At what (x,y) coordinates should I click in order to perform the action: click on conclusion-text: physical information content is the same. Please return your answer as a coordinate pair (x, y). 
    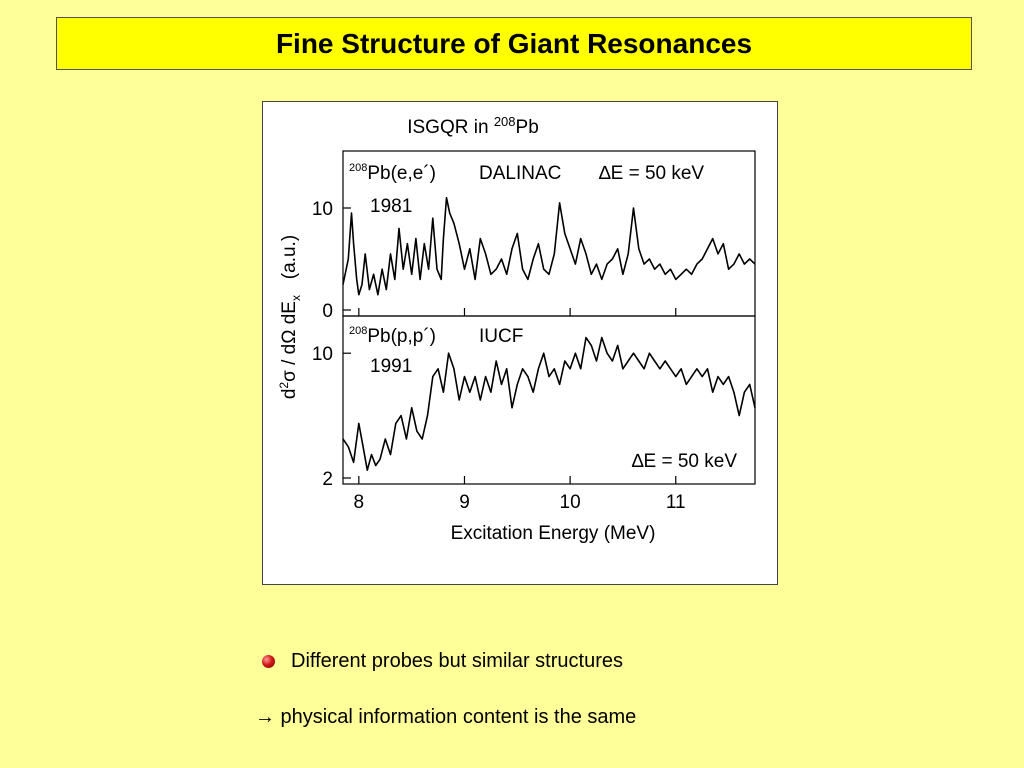
    Looking at the image, I should click on (456, 717).